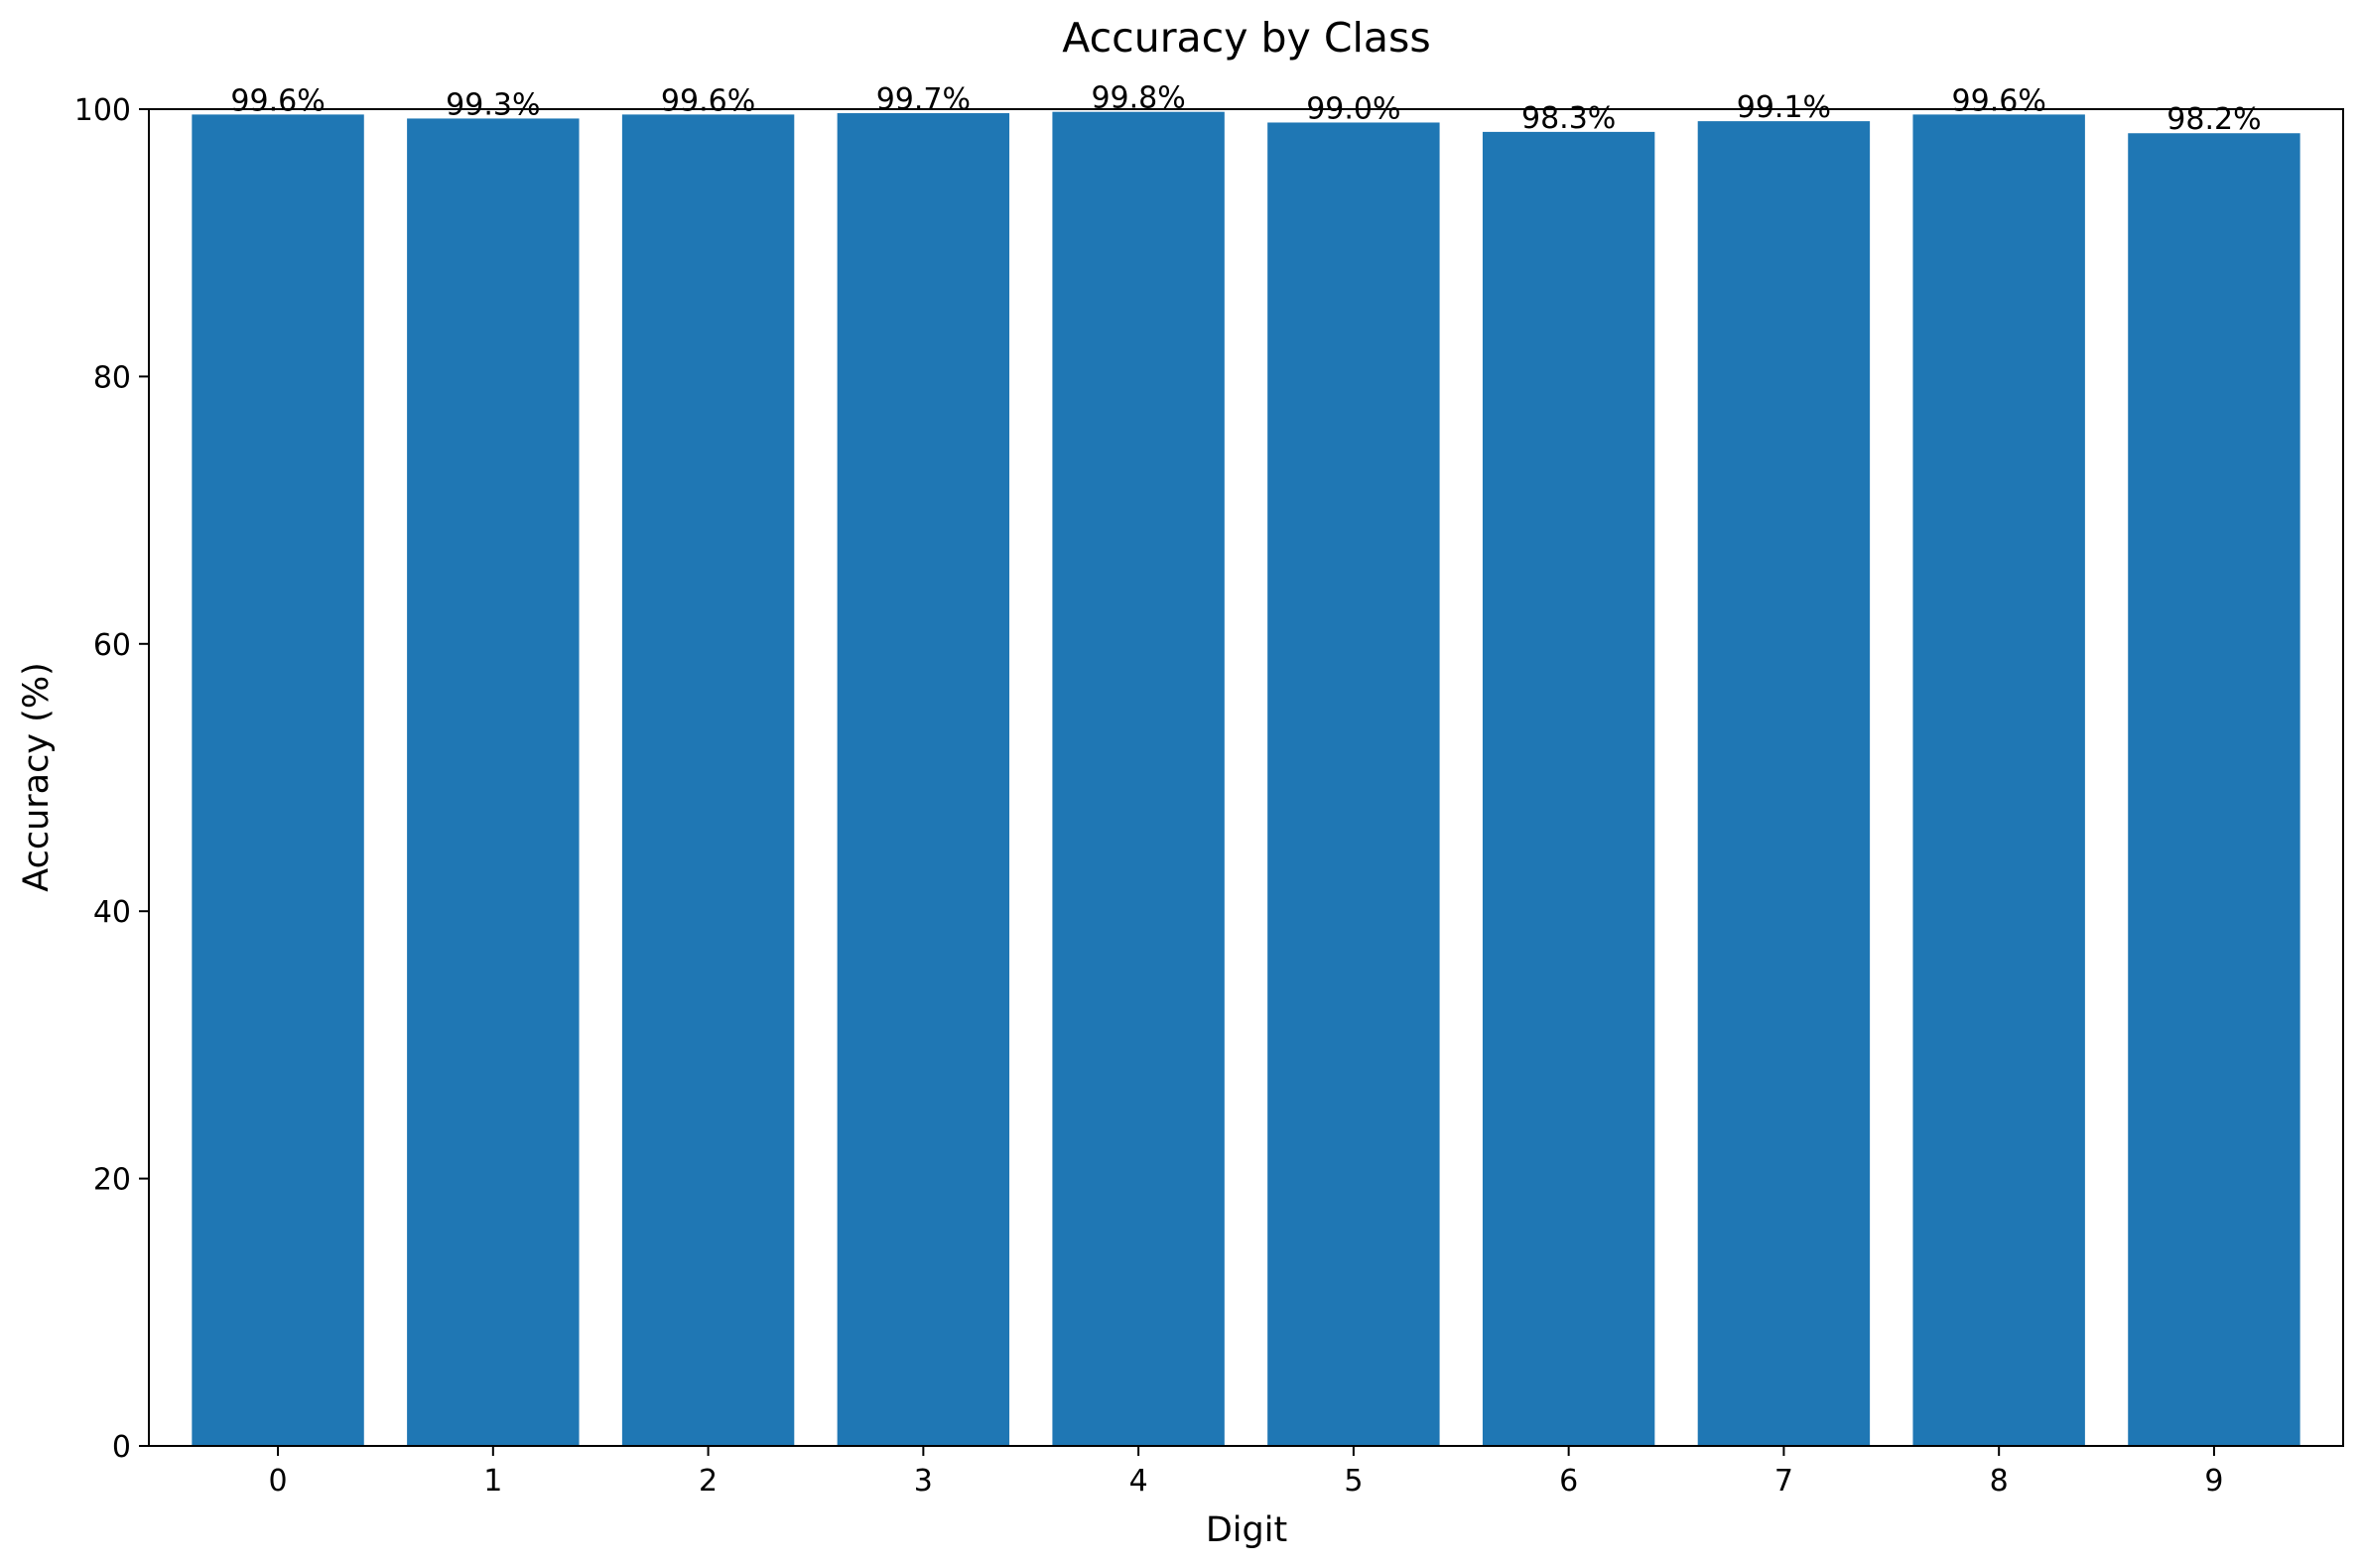 The image size is (2361, 1568). Describe the element at coordinates (493, 1481) in the screenshot. I see `x-tick-label: 1` at that location.